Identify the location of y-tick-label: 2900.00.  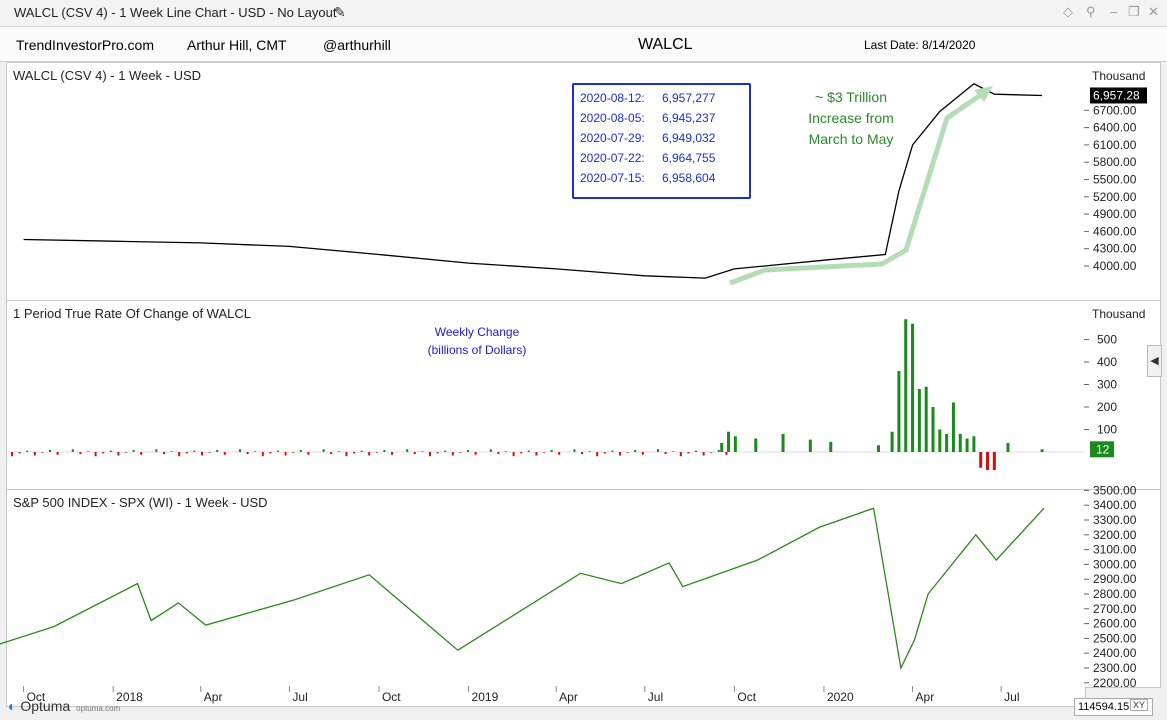
(1115, 579).